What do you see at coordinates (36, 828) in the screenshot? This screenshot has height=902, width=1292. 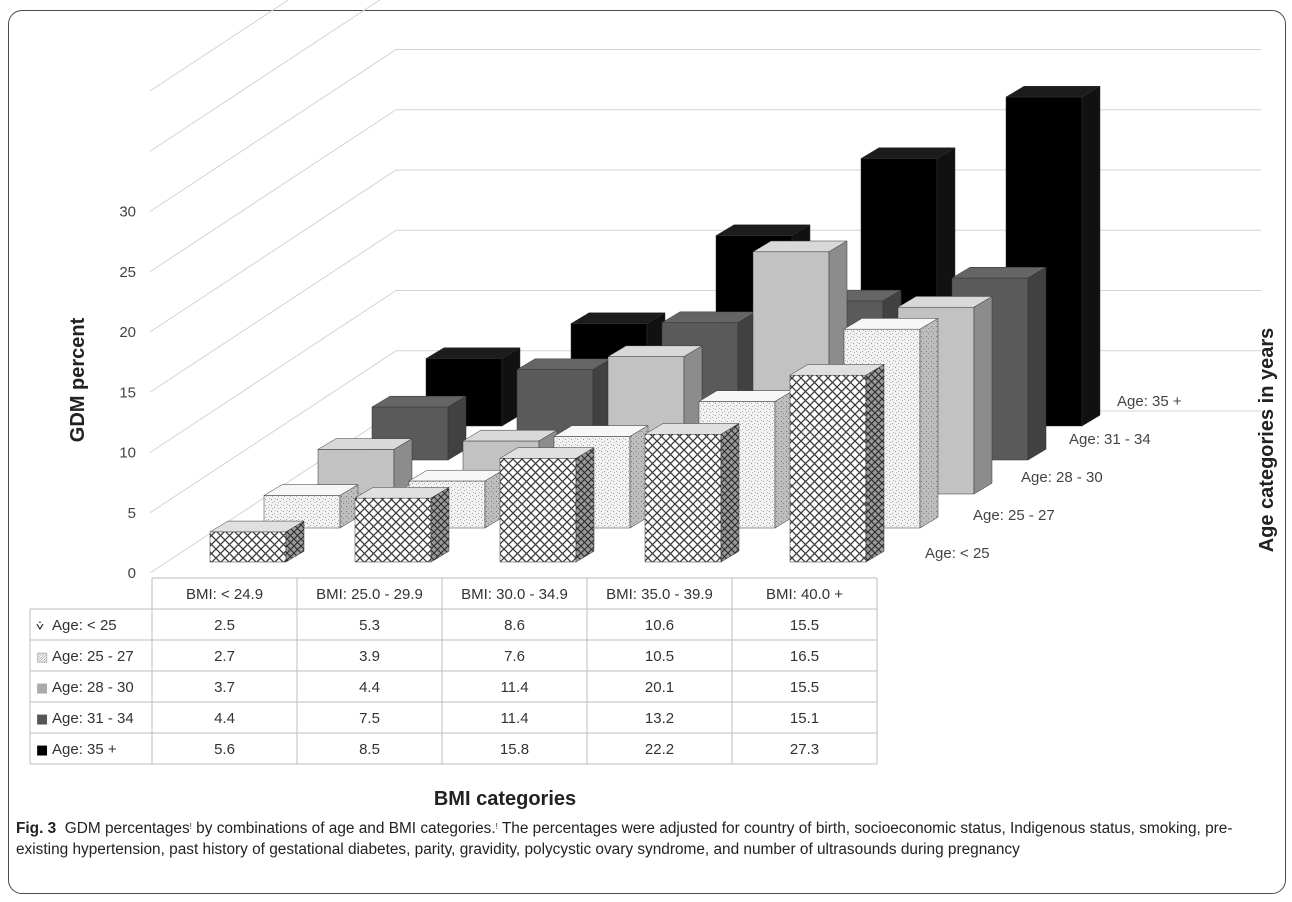 I see `caption-label: Fig. 3` at bounding box center [36, 828].